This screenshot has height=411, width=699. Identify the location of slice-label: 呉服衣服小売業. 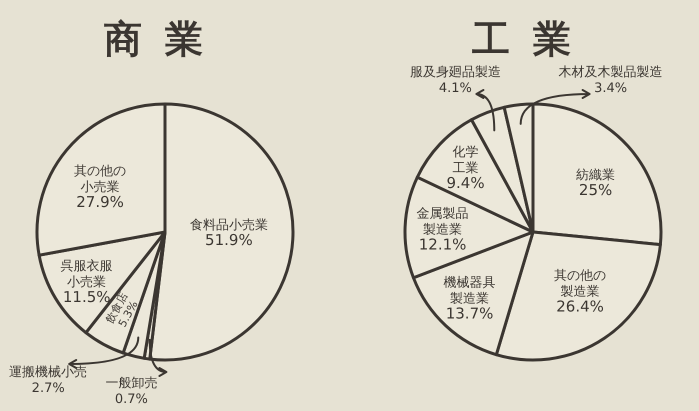
(86, 274).